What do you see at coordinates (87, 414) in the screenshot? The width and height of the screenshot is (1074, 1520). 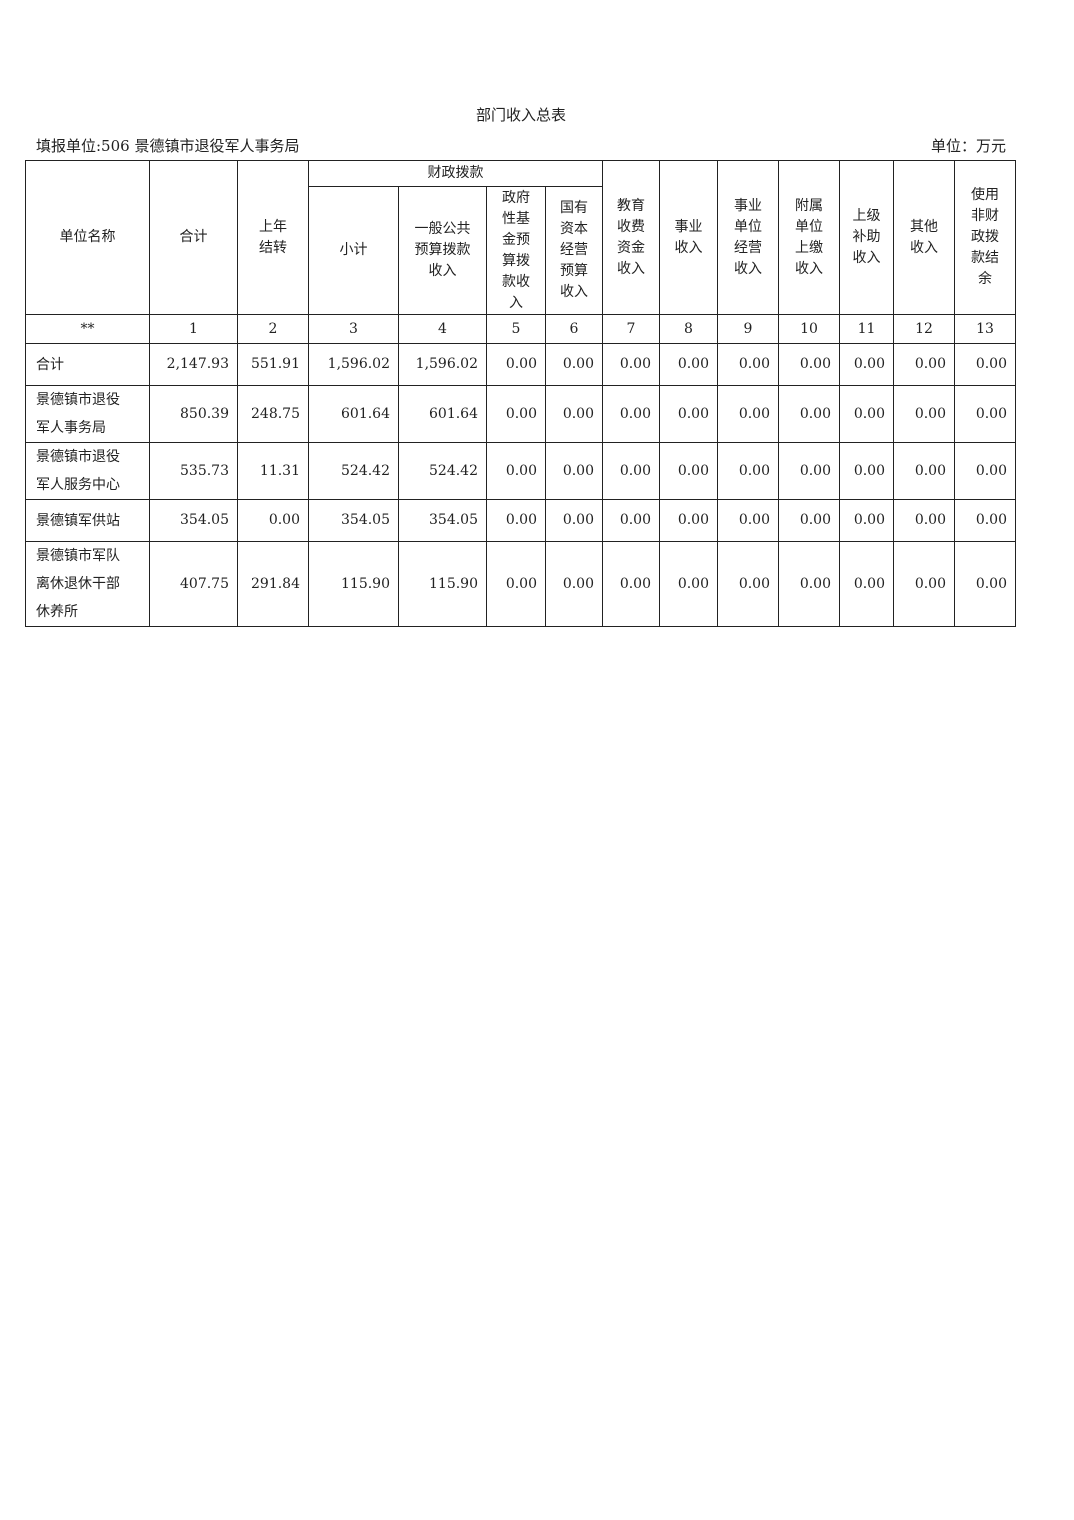 I see `unit-name-cell: 景德镇市退役 军人事务局` at bounding box center [87, 414].